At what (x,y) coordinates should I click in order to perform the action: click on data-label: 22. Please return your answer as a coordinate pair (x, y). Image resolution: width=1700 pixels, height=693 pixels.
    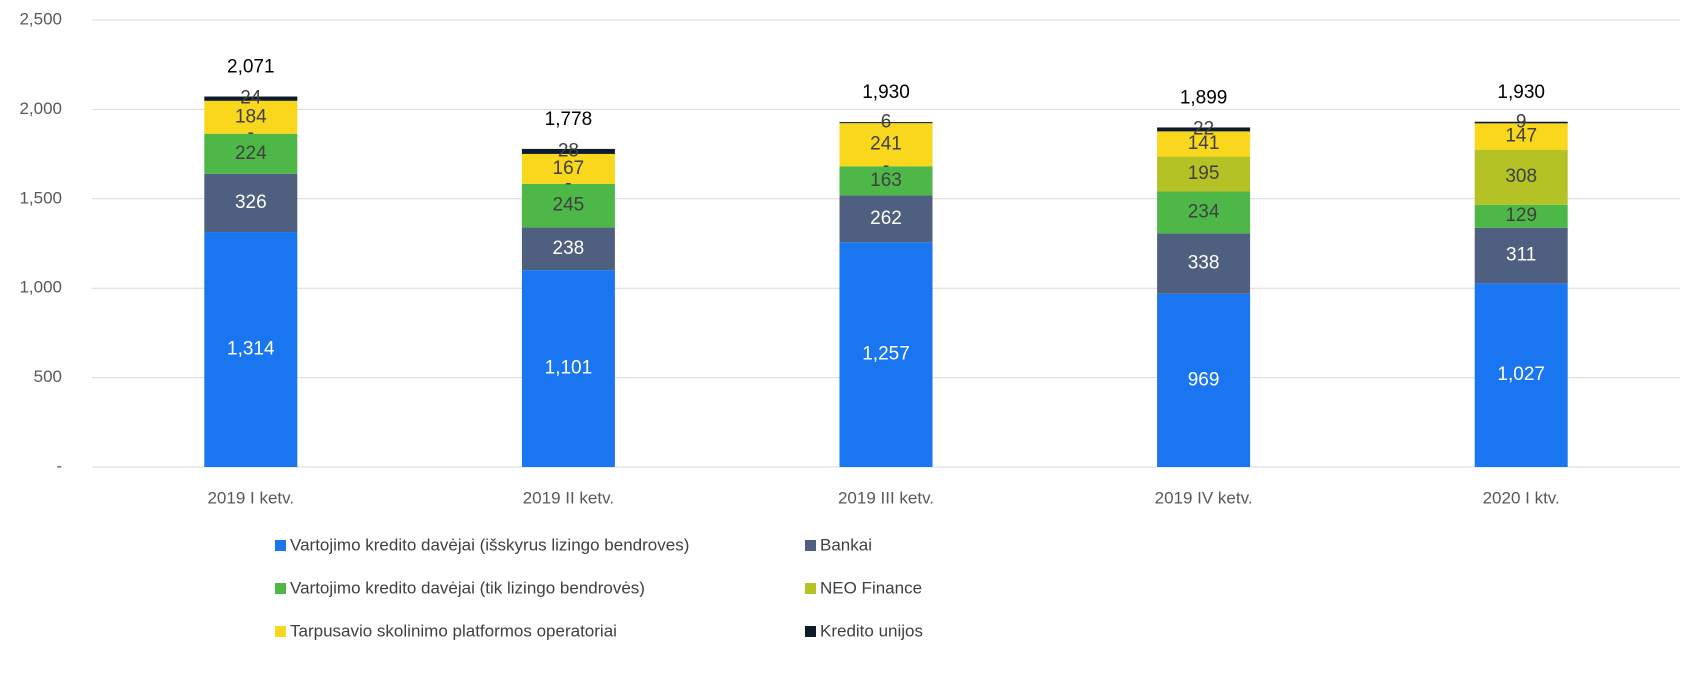
    Looking at the image, I should click on (1203, 128).